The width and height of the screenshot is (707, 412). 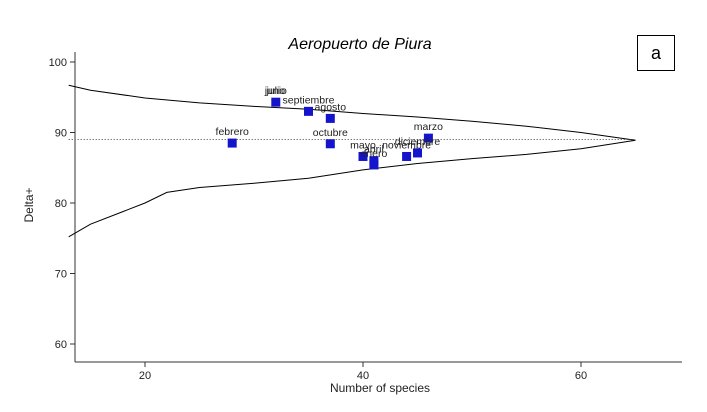 I want to click on point-marzo, so click(x=428, y=138).